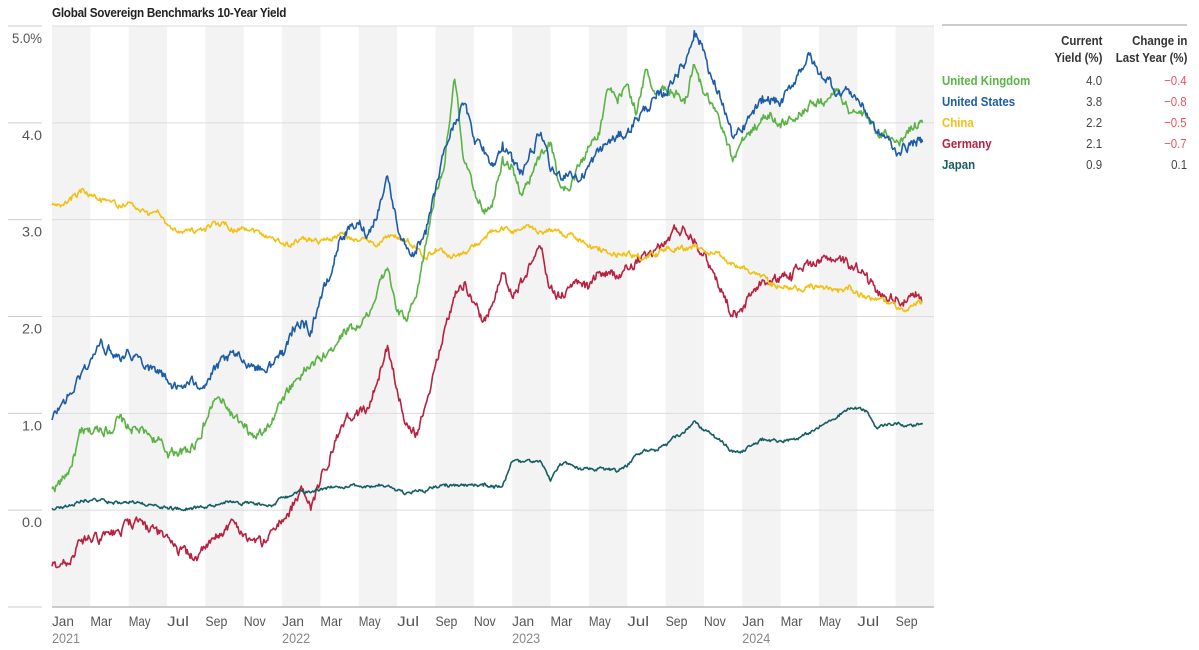 The image size is (1199, 650). I want to click on y-tick-label: 0.0, so click(32, 522).